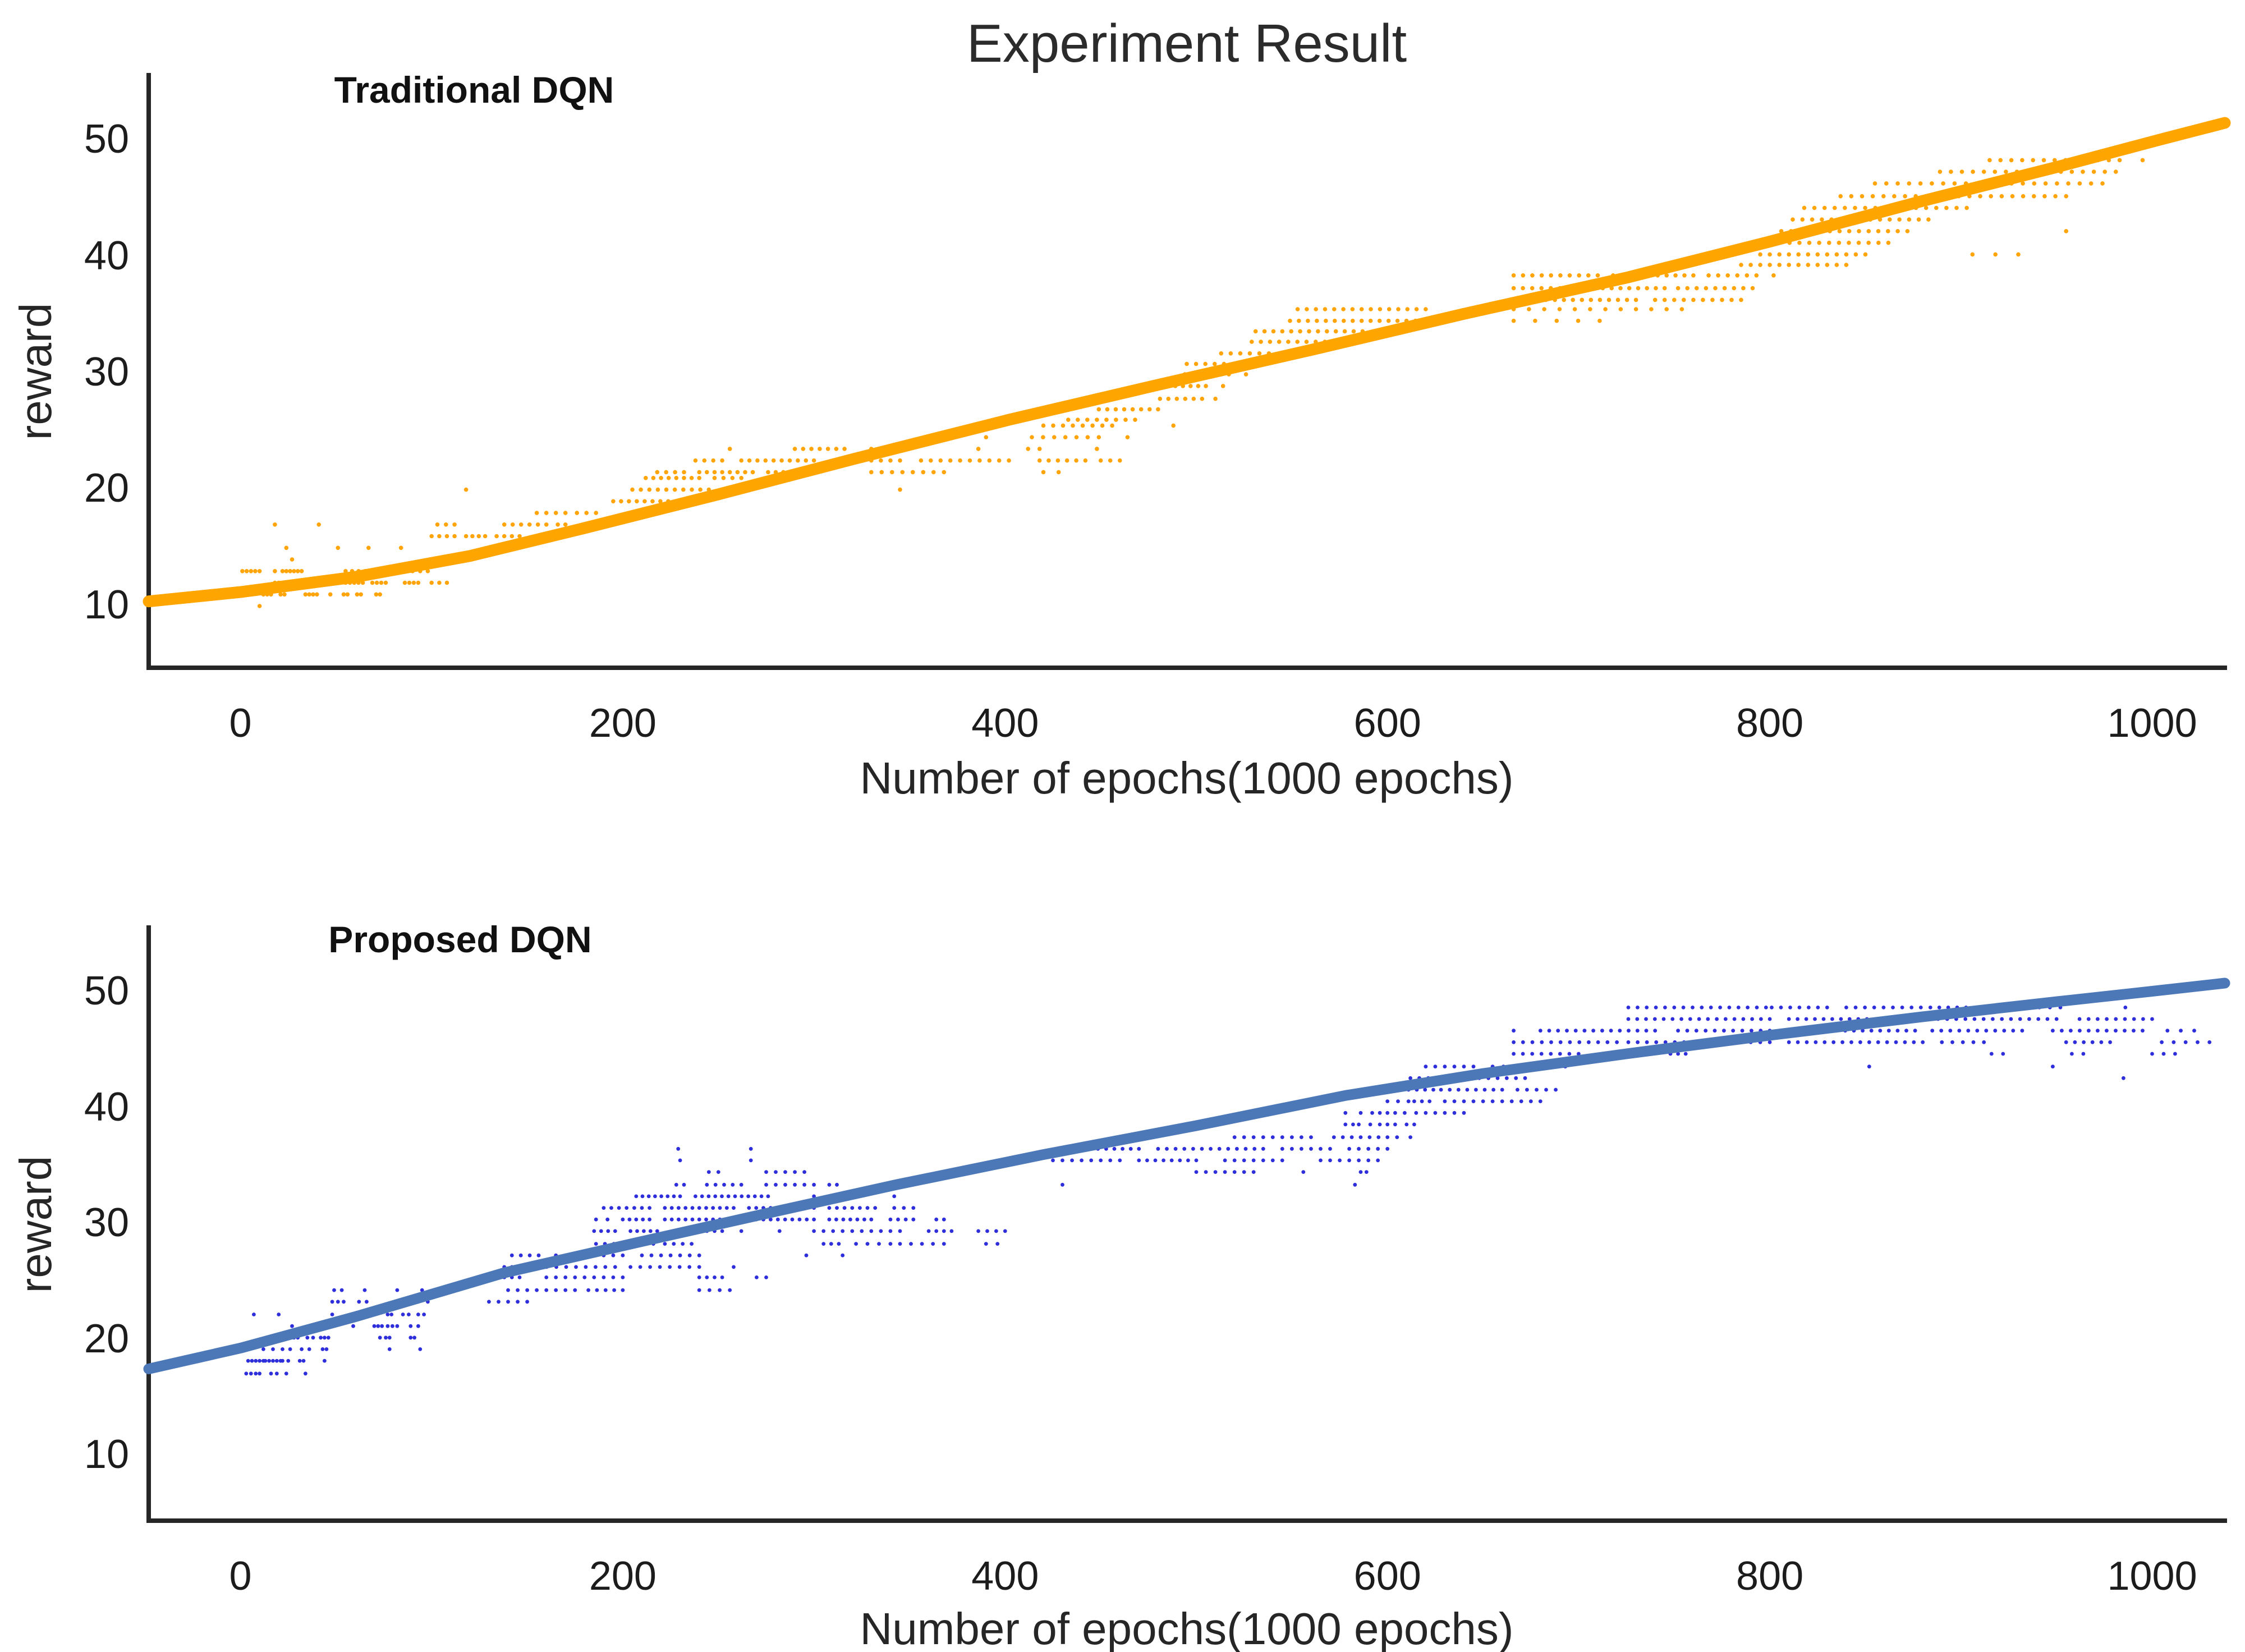  Describe the element at coordinates (1186, 43) in the screenshot. I see `figure-title: Experiment Result` at that location.